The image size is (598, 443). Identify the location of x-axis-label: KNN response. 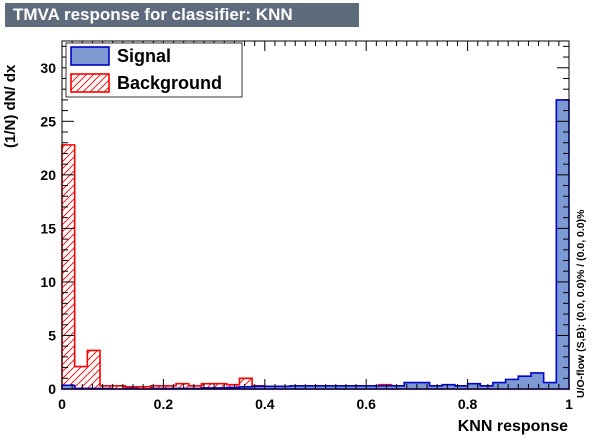
(512, 426).